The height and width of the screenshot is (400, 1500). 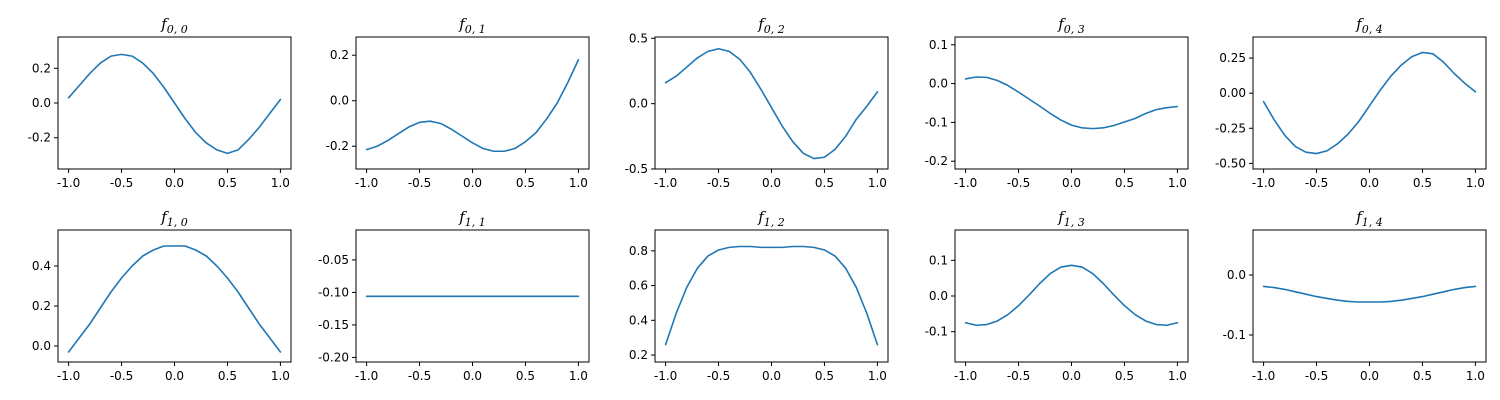 What do you see at coordinates (1232, 58) in the screenshot?
I see `y-tick-label: 0.25` at bounding box center [1232, 58].